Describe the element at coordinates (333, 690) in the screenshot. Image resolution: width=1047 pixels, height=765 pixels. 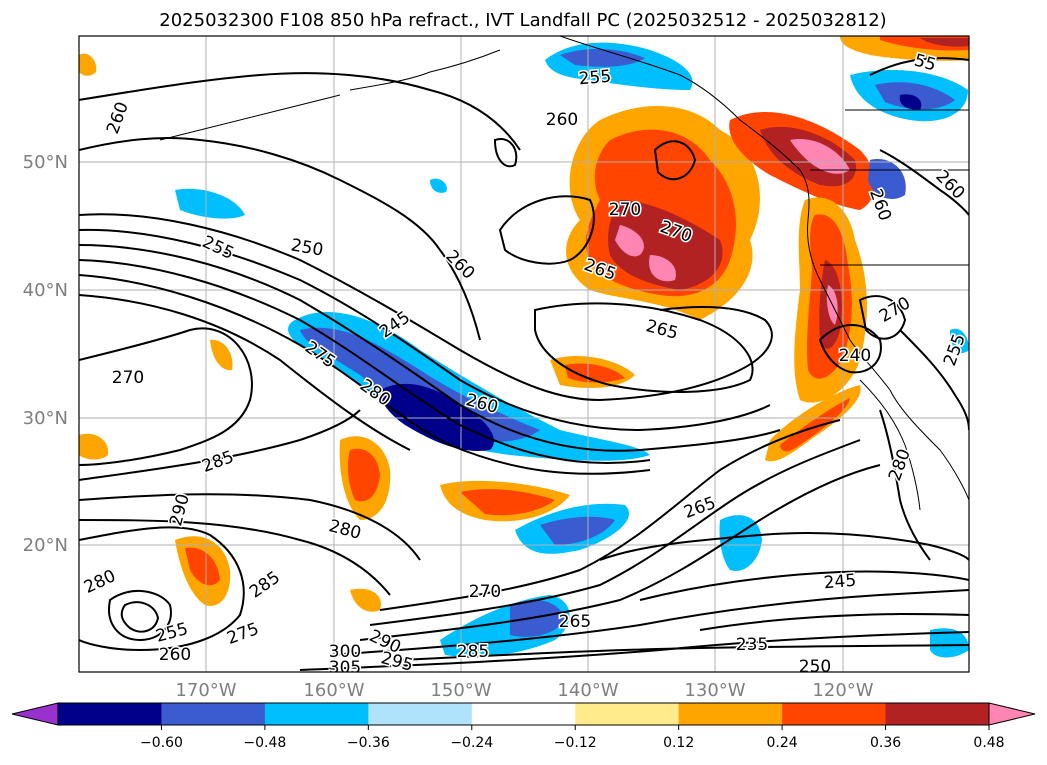
I see `lon-label-160w: 160°W` at that location.